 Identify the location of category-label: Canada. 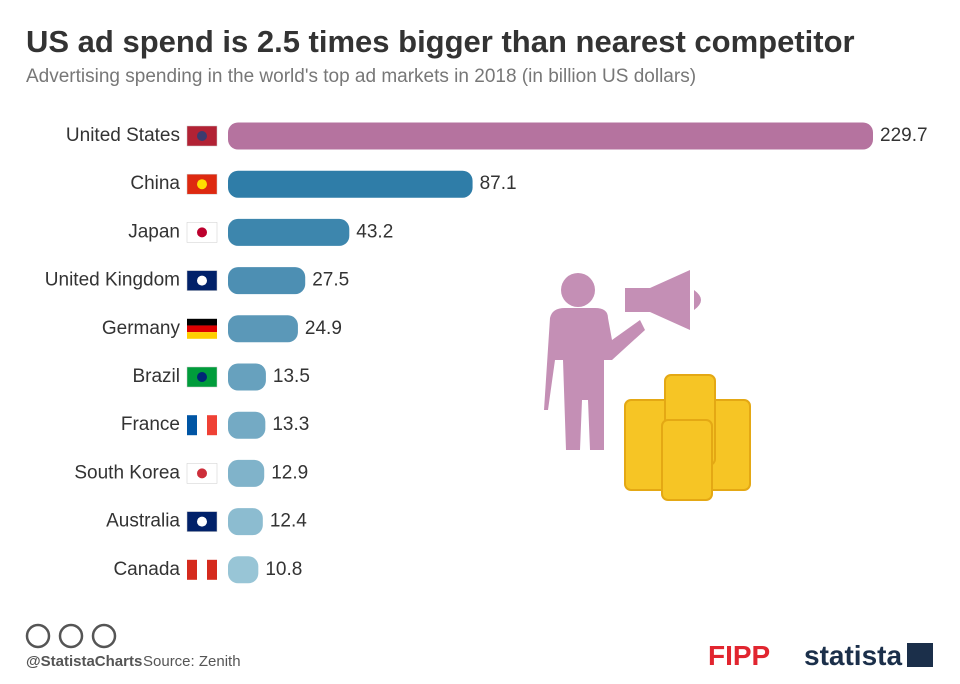
(146, 569).